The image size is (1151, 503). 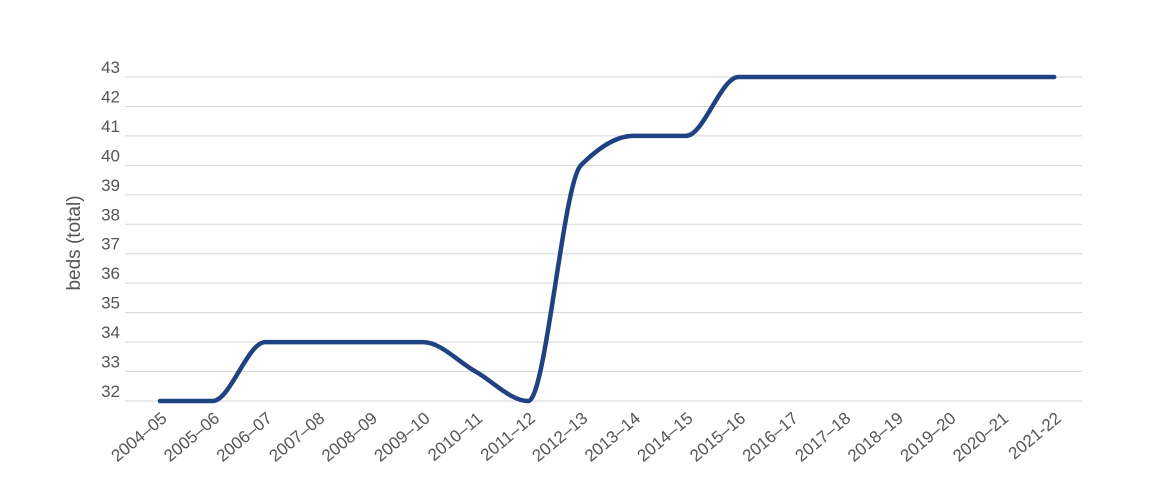 I want to click on x-tick-label: 2012–13, so click(x=559, y=437).